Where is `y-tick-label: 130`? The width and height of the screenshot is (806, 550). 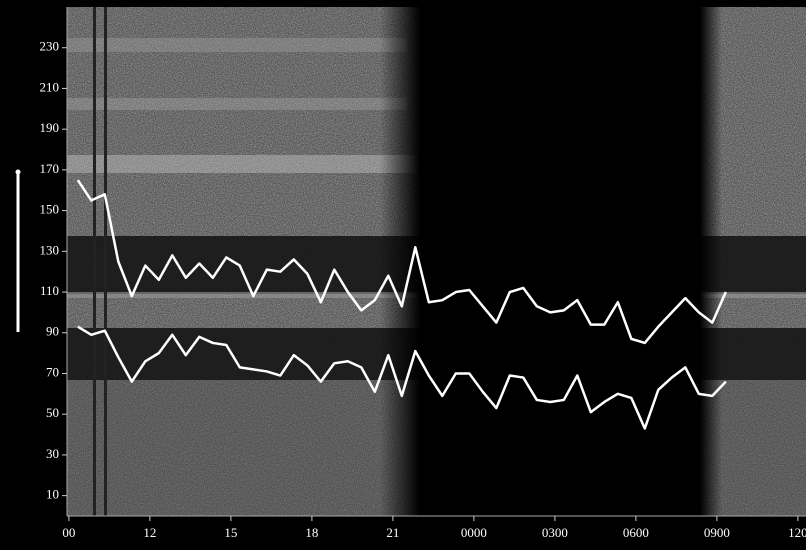
y-tick-label: 130 is located at coordinates (50, 249).